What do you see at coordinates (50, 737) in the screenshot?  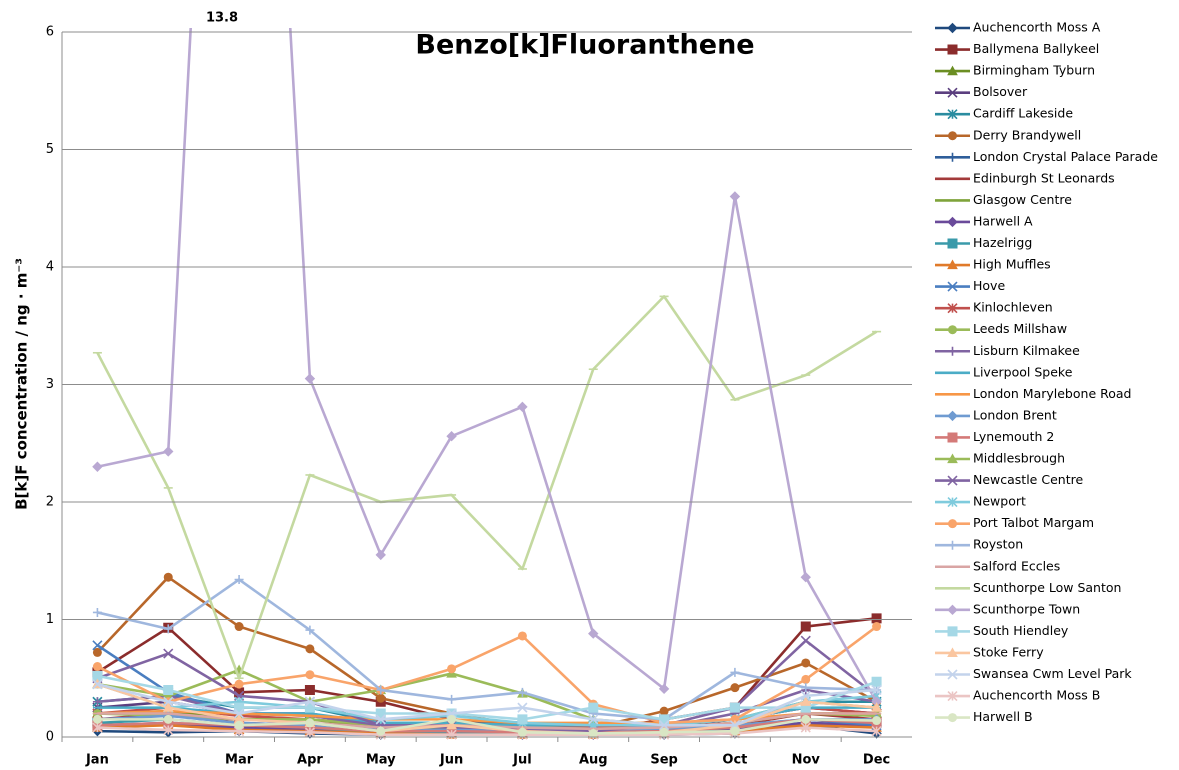 I see `y-tick-label: 0` at bounding box center [50, 737].